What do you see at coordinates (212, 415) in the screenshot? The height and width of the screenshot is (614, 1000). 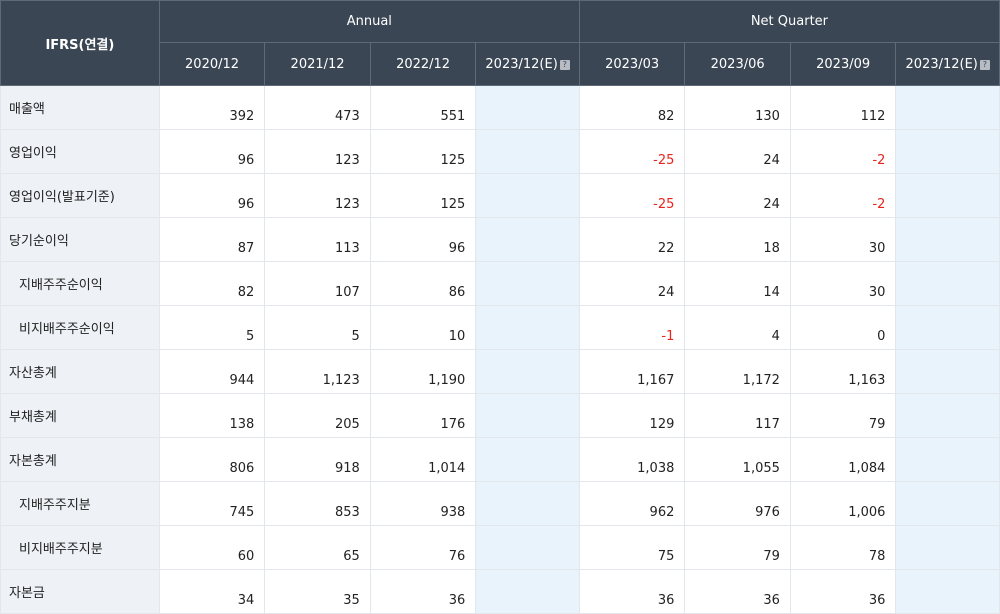 I see `annual-value-cell: 138` at bounding box center [212, 415].